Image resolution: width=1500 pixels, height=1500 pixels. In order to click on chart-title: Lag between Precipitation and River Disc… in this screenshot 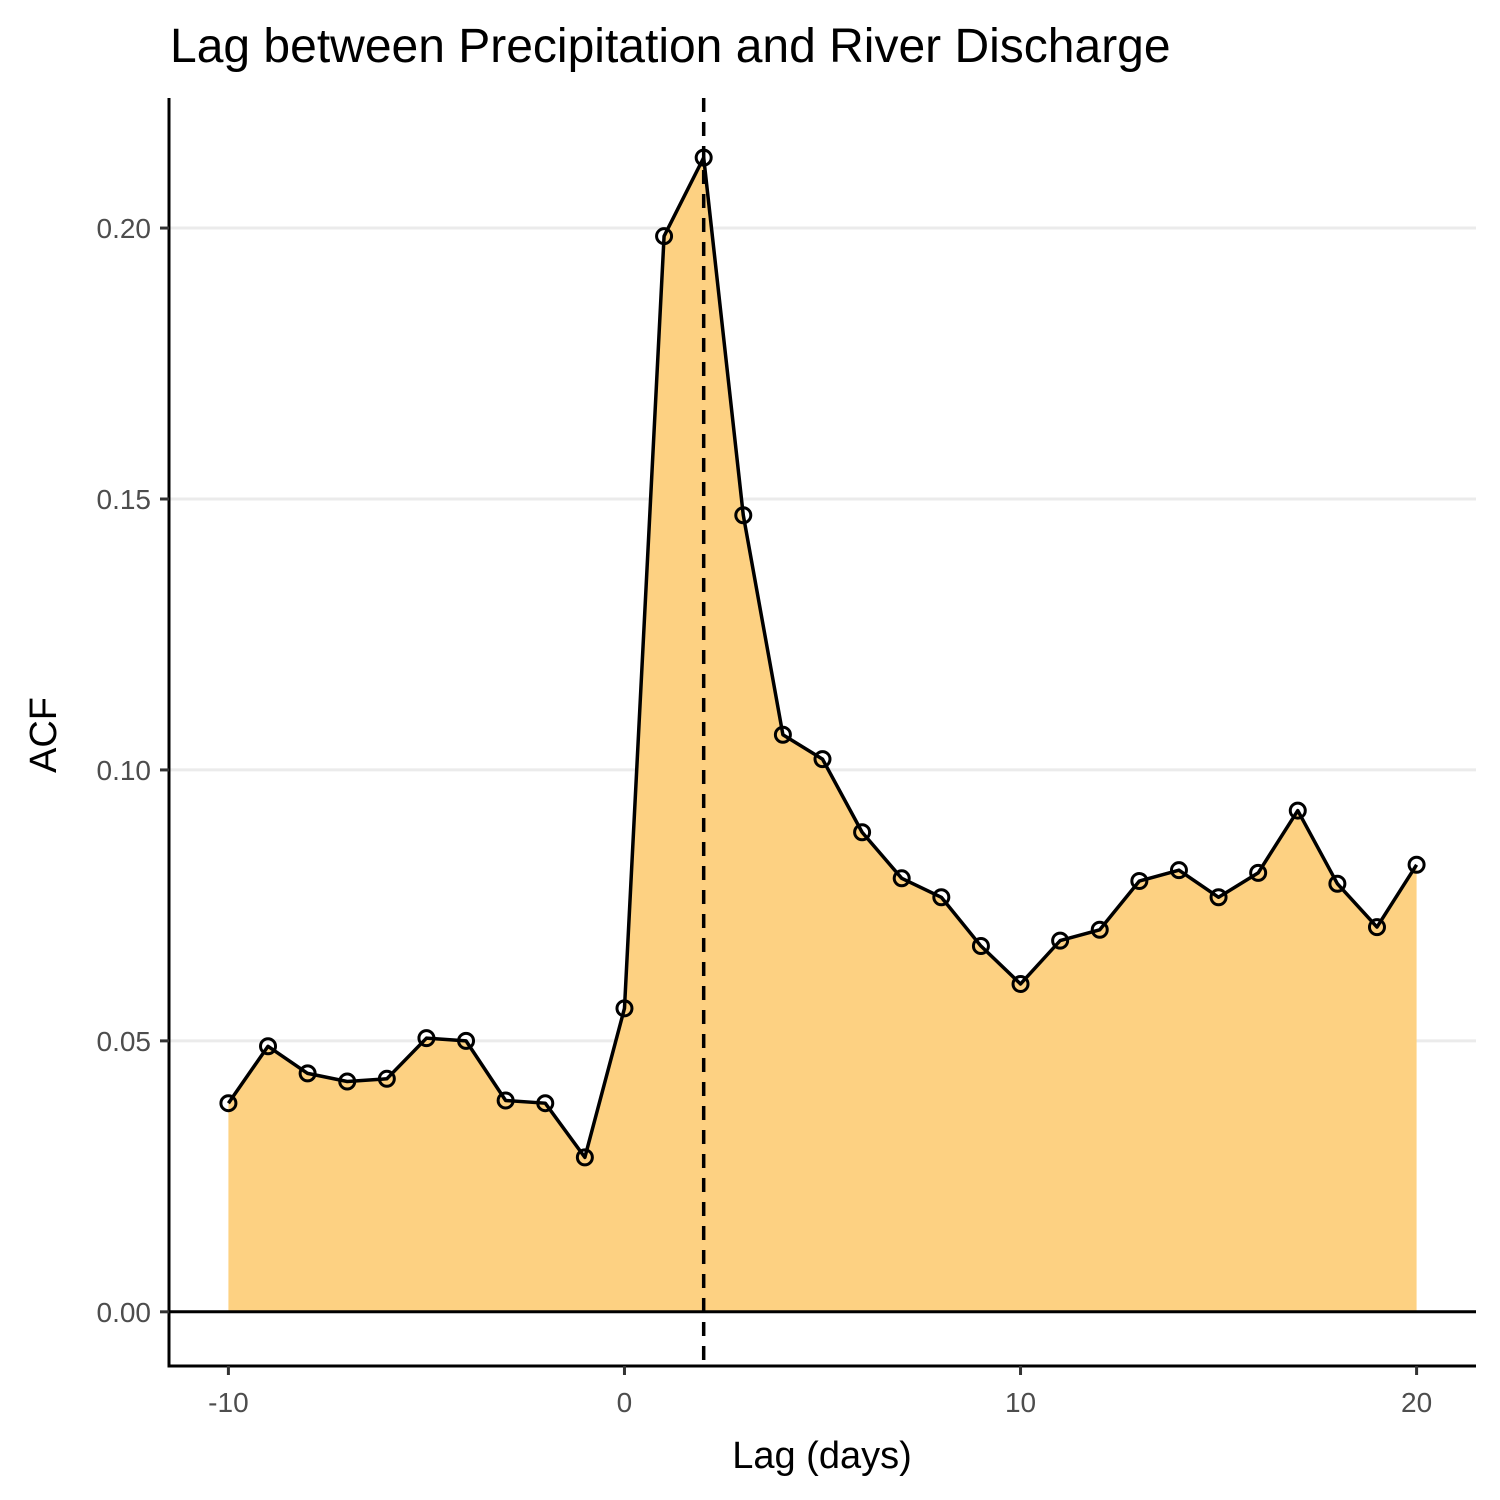, I will do `click(670, 46)`.